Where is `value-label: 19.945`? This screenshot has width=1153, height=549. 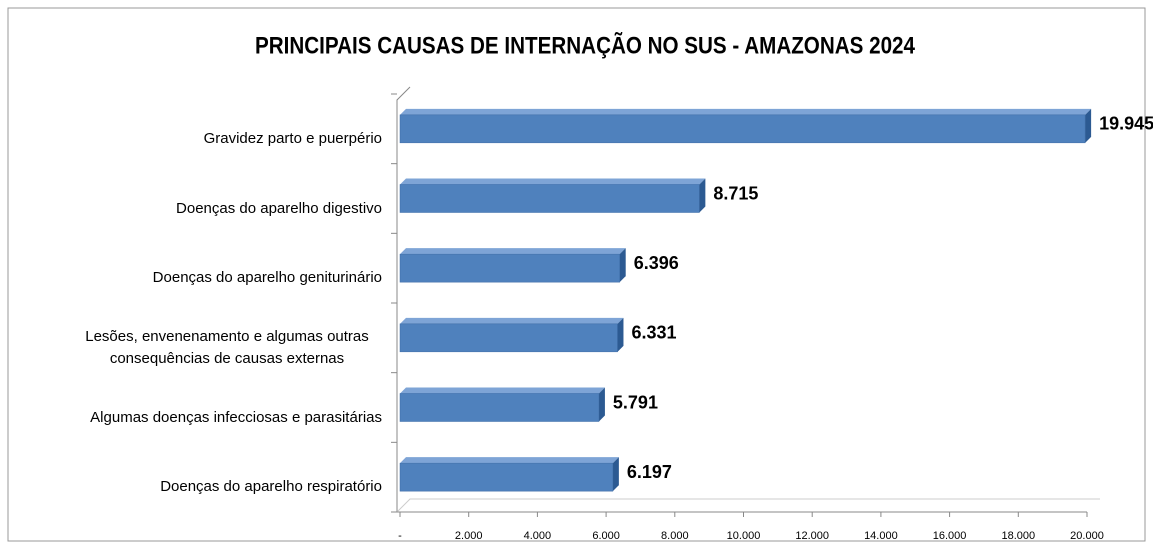 value-label: 19.945 is located at coordinates (1126, 124).